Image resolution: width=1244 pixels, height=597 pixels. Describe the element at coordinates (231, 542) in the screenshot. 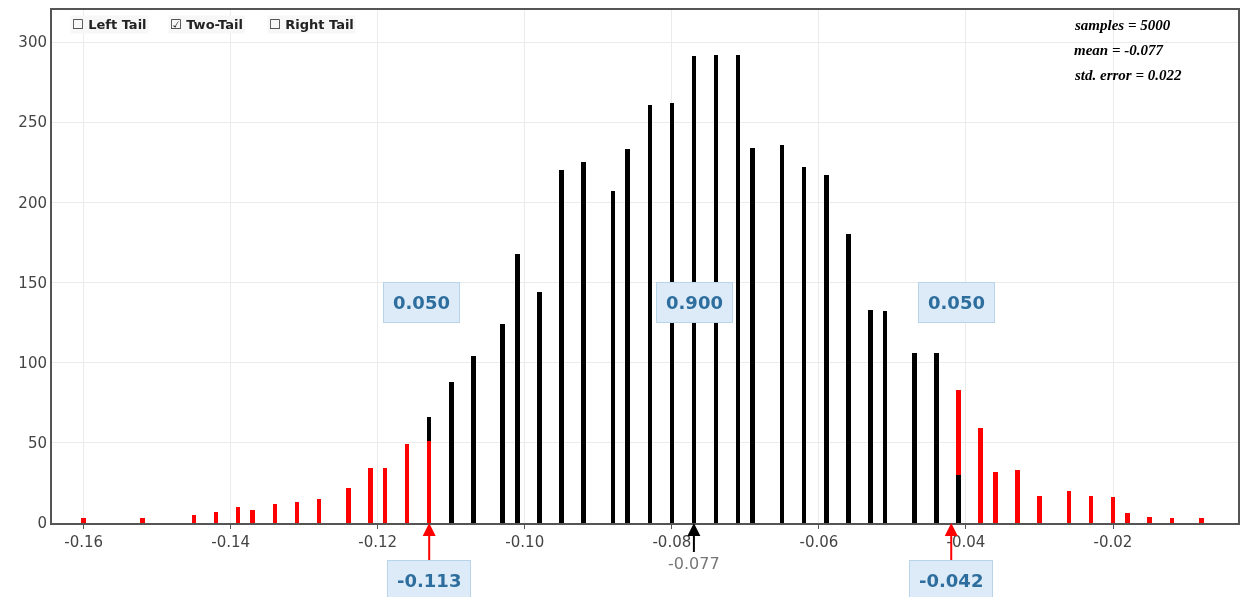

I see `x-tick-label: -0.14` at that location.